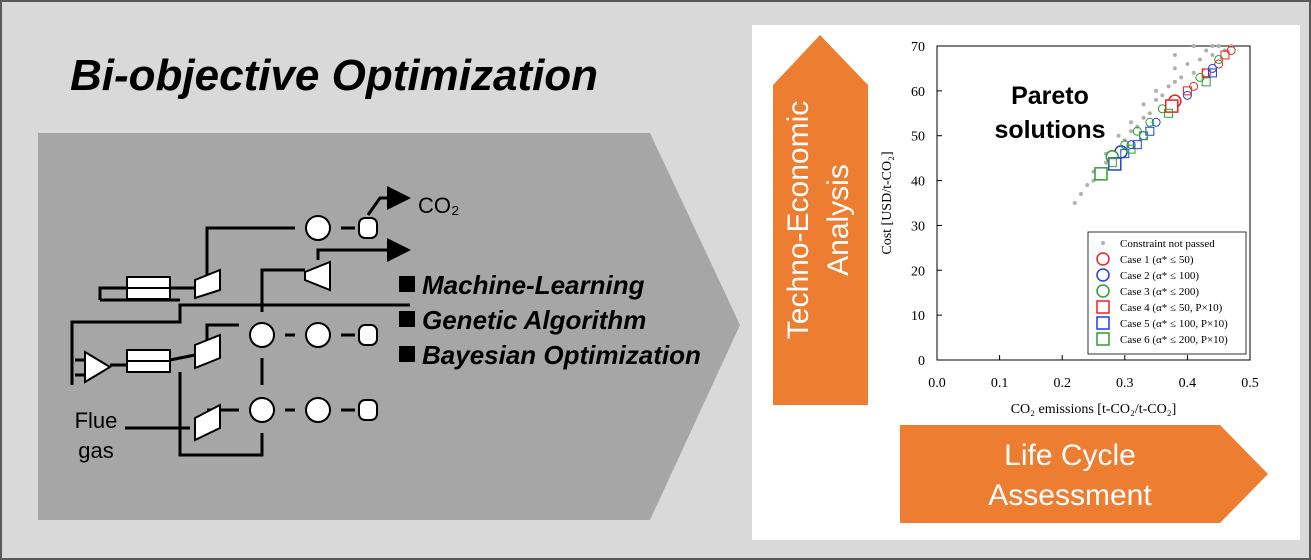 The width and height of the screenshot is (1311, 560). Describe the element at coordinates (838, 220) in the screenshot. I see `analysis-label: Analysis` at that location.